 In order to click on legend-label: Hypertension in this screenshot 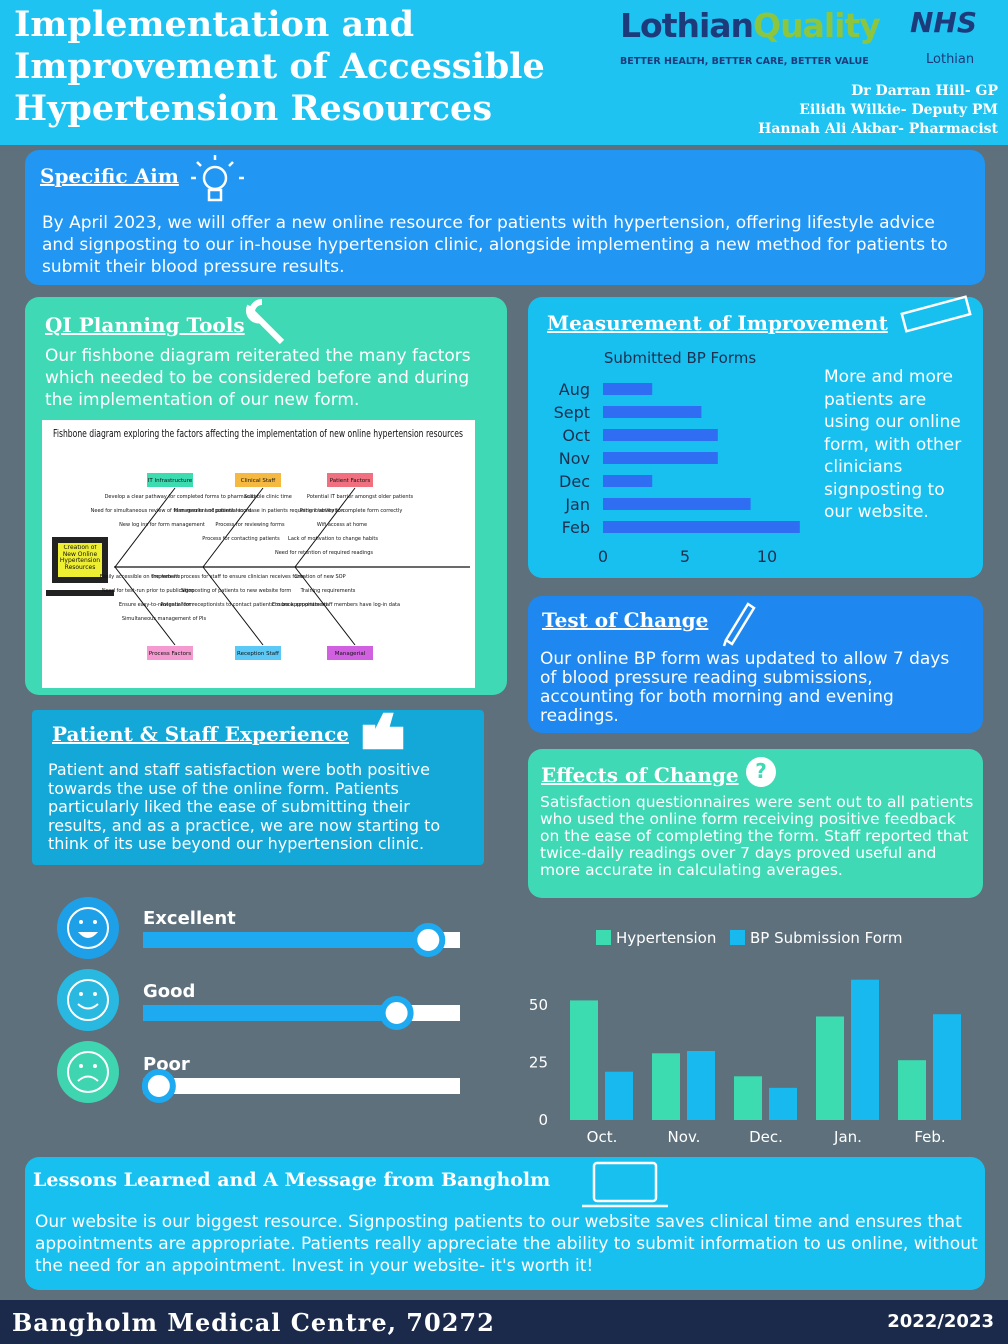, I will do `click(666, 938)`.